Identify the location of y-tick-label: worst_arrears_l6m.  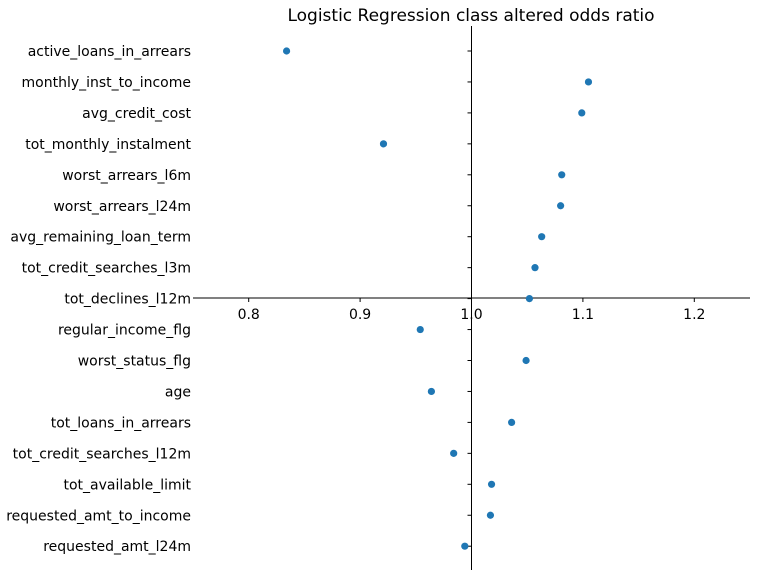
(126, 176).